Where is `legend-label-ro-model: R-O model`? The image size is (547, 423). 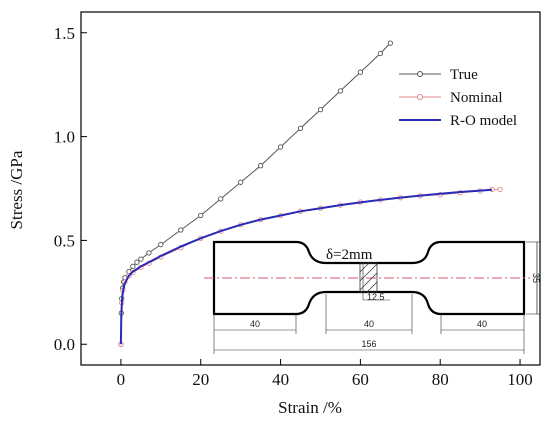 legend-label-ro-model: R-O model is located at coordinates (483, 121).